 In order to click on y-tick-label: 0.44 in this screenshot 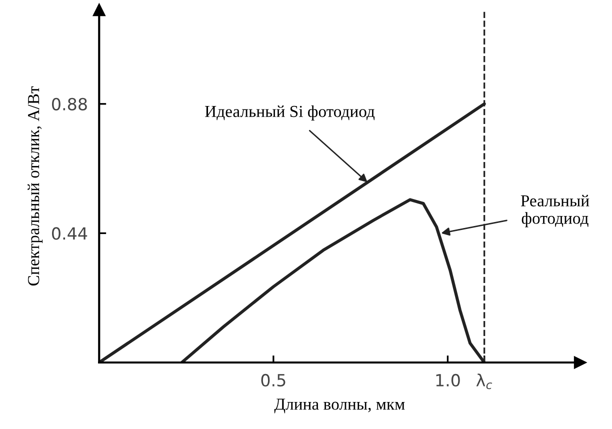, I will do `click(70, 233)`.